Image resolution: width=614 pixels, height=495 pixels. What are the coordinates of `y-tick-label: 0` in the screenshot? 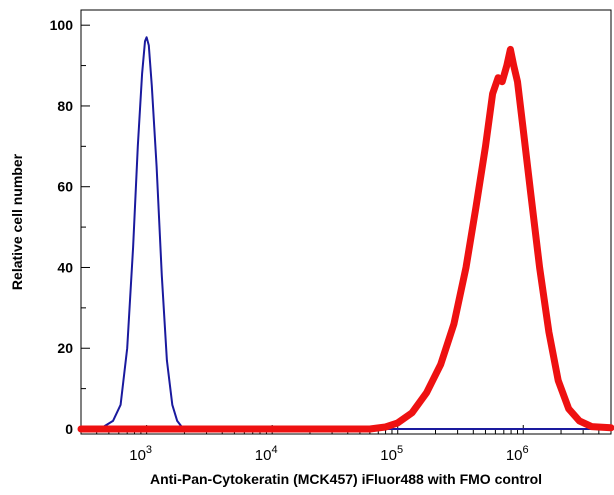 It's located at (69, 429).